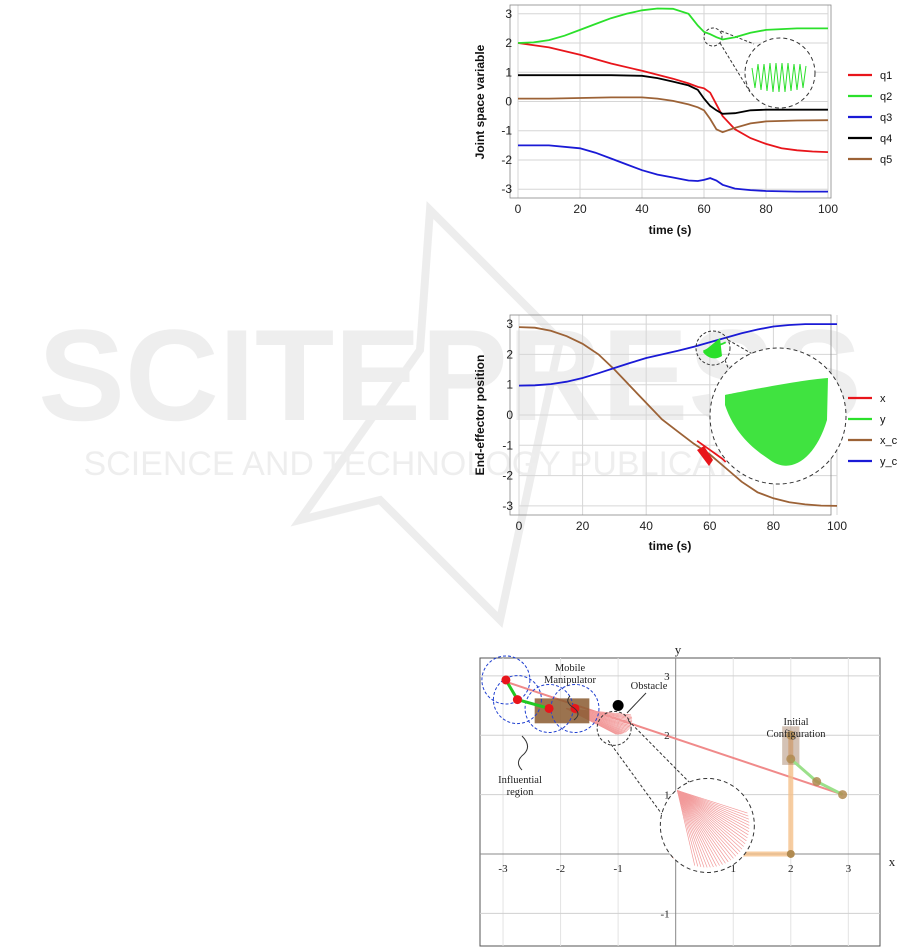 The height and width of the screenshot is (949, 901). Describe the element at coordinates (678, 649) in the screenshot. I see `workspace-ylabel: y` at that location.